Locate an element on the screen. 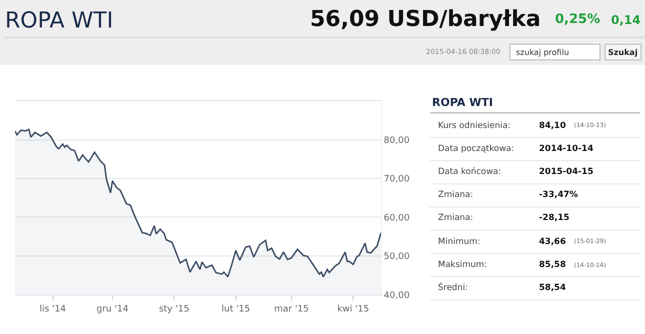  text: Średni: is located at coordinates (453, 287).